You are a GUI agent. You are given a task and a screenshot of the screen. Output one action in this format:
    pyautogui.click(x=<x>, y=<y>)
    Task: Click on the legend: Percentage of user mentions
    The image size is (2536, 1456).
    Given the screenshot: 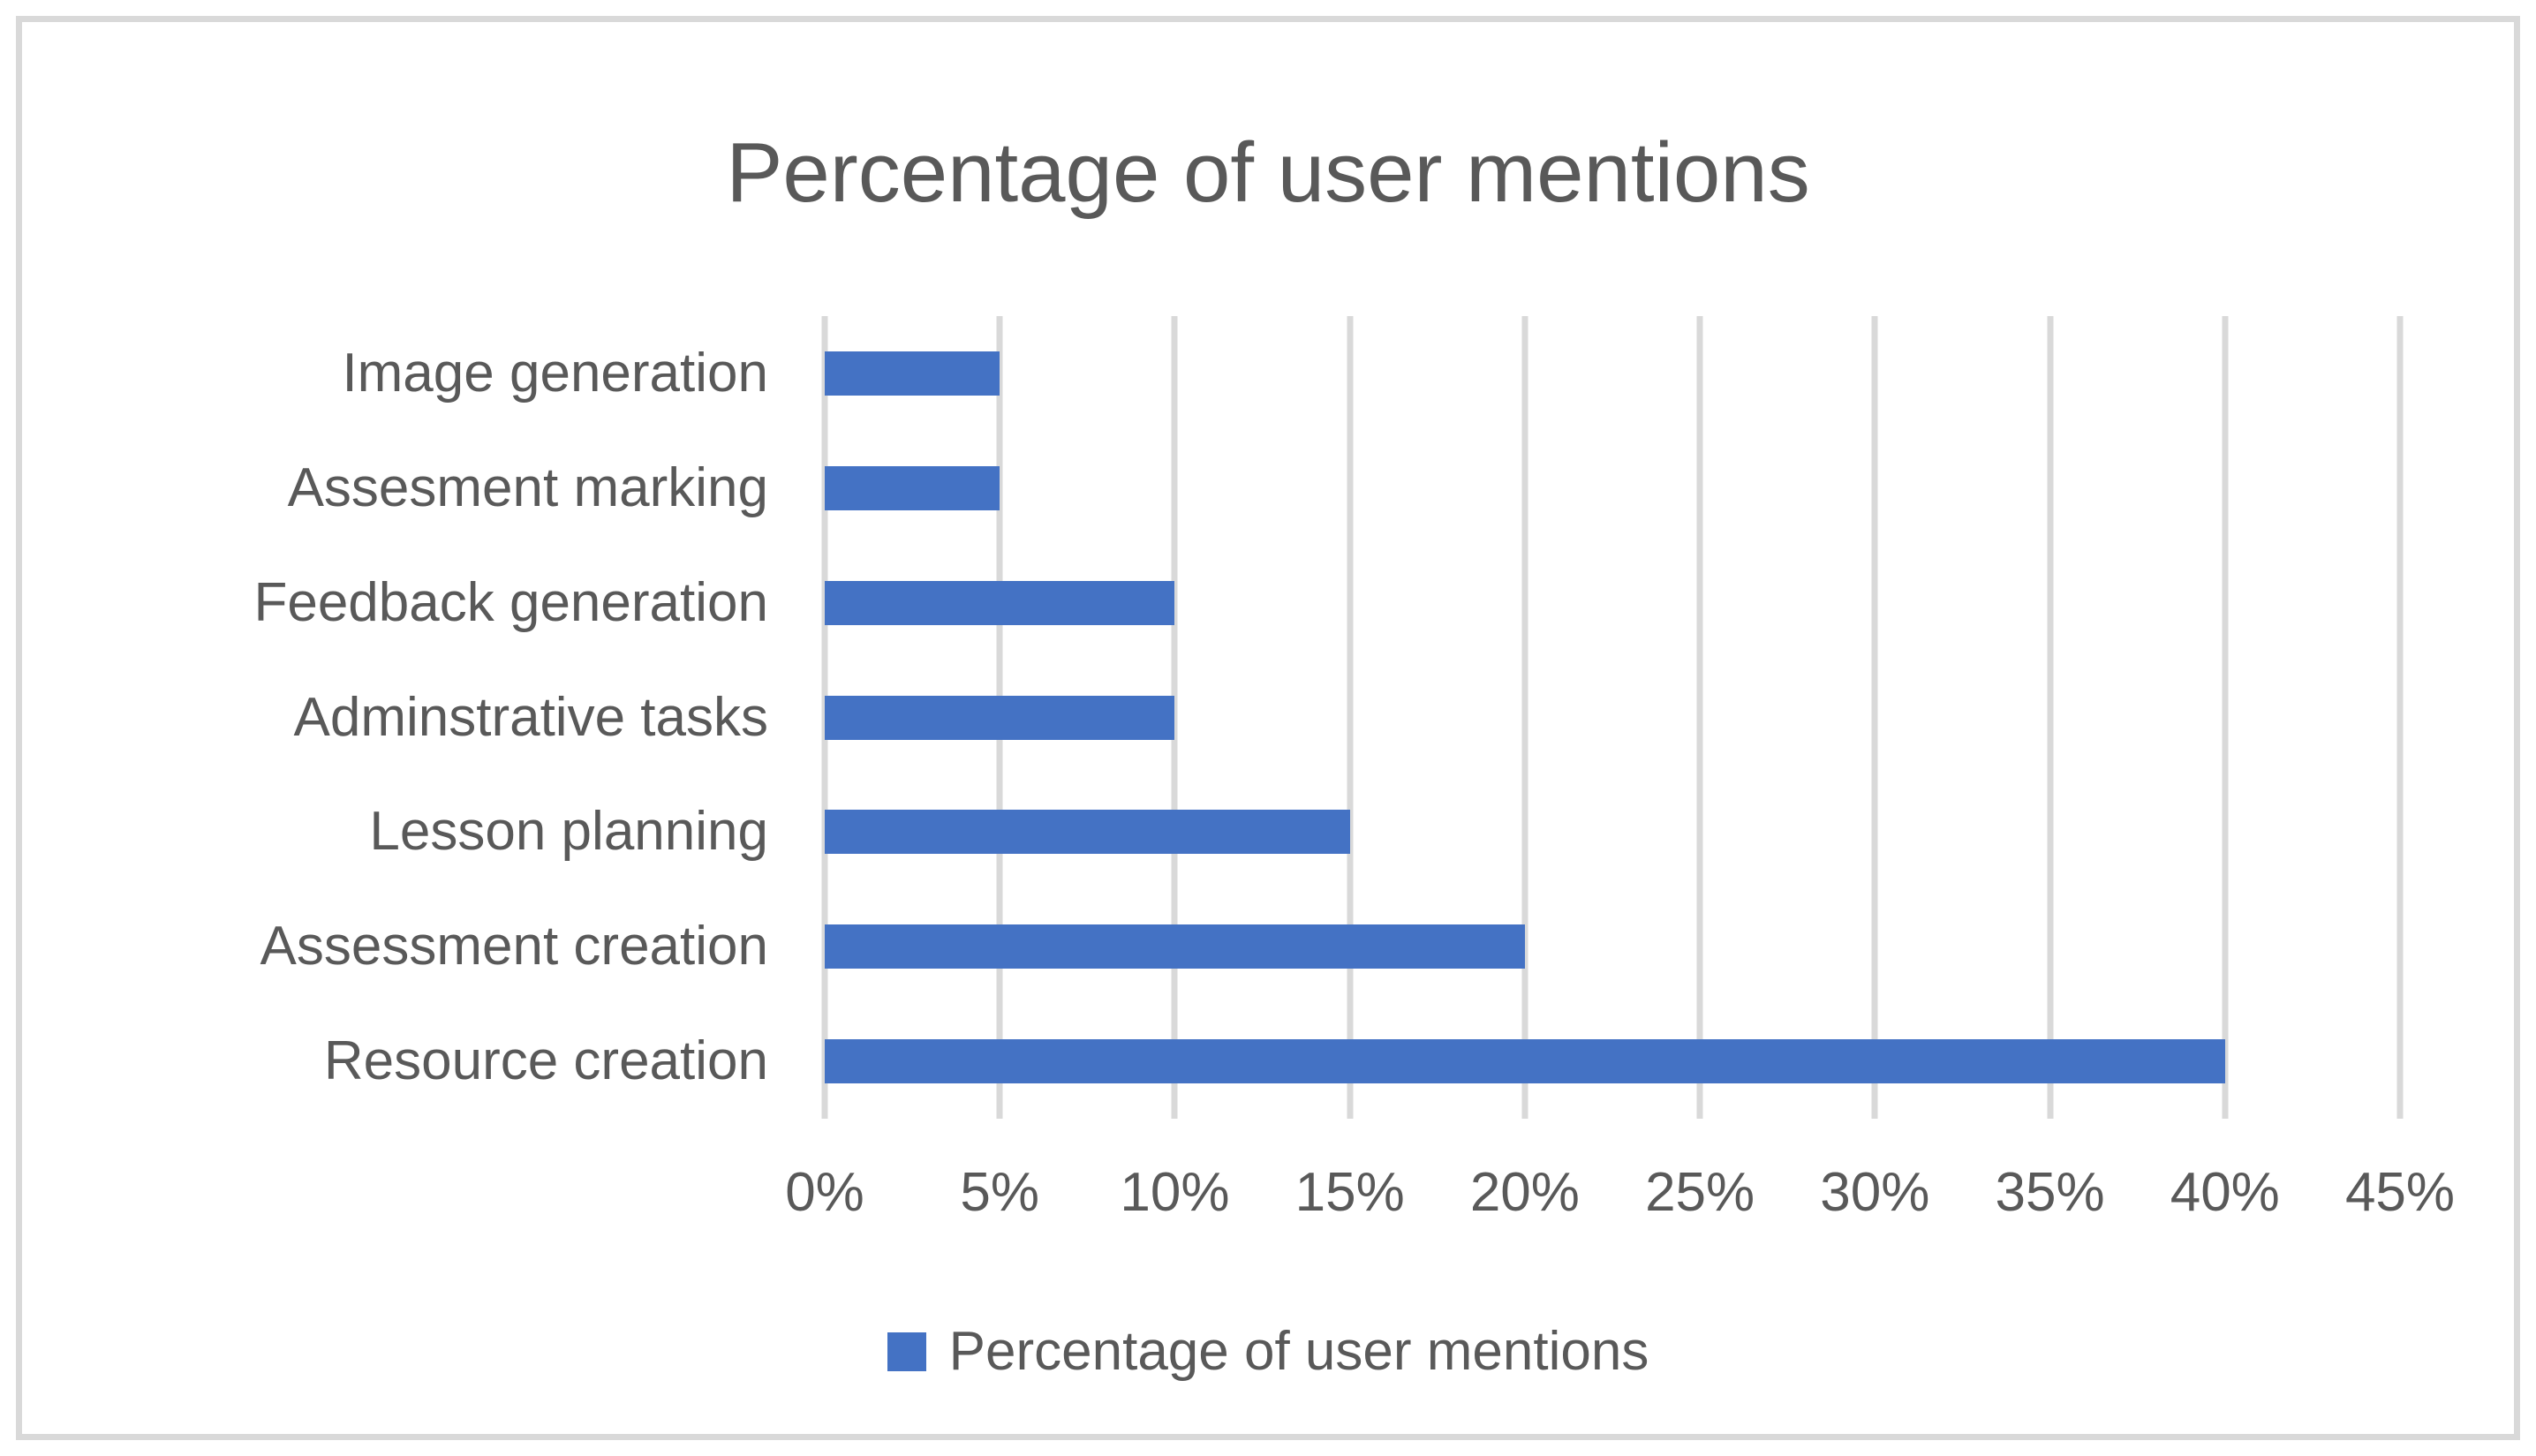 What is the action you would take?
    pyautogui.click(x=1268, y=1351)
    